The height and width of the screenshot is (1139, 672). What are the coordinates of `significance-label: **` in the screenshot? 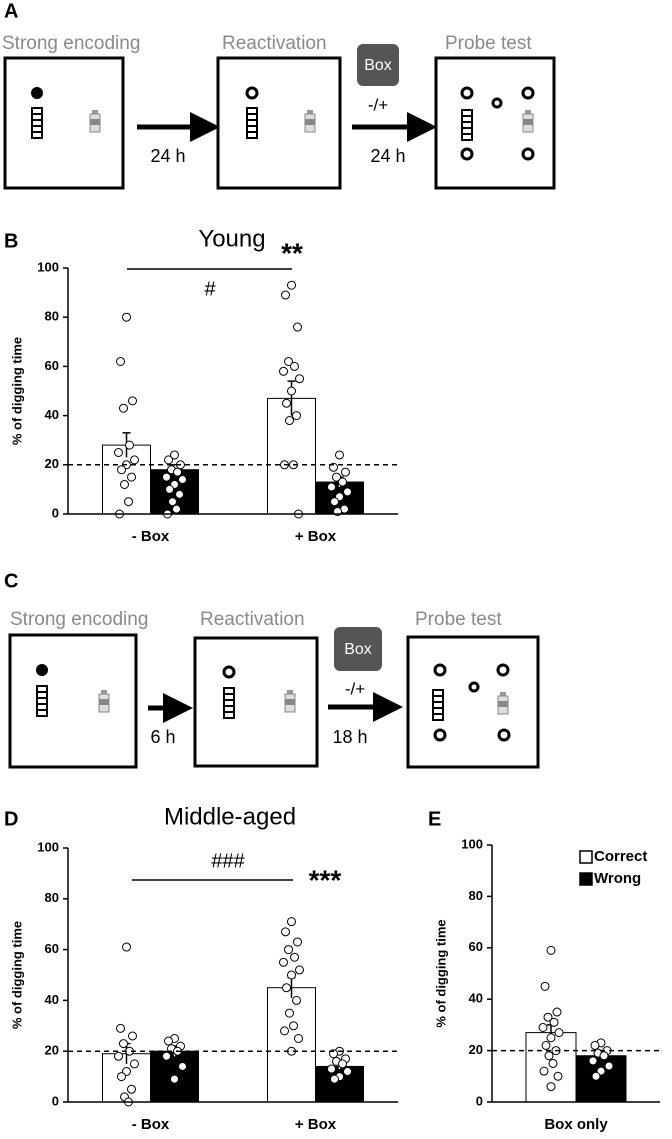 It's located at (292, 252).